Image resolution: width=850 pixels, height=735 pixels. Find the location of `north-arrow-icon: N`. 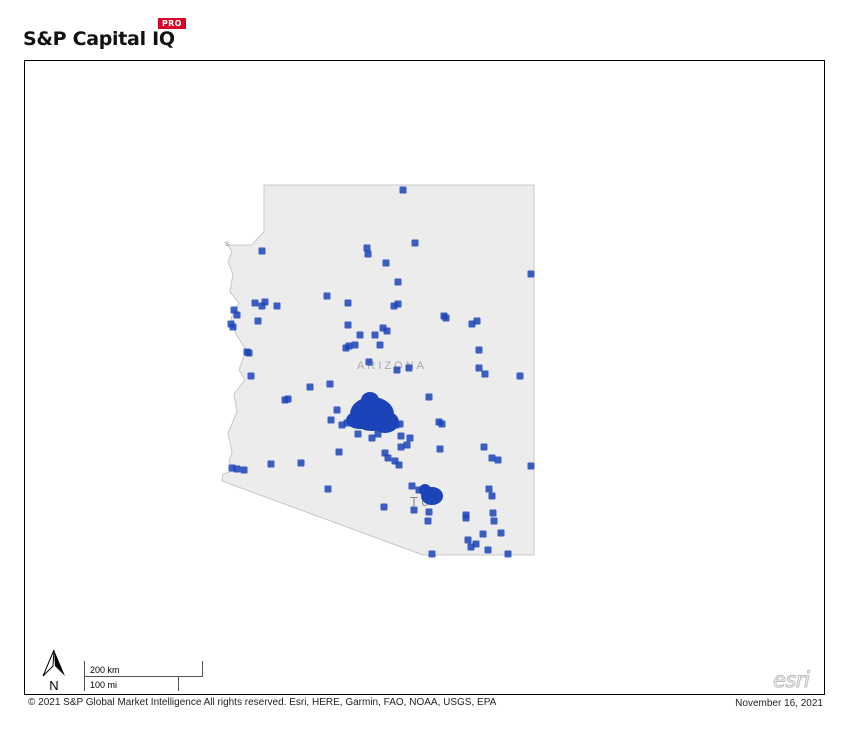

north-arrow-icon: N is located at coordinates (53, 670).